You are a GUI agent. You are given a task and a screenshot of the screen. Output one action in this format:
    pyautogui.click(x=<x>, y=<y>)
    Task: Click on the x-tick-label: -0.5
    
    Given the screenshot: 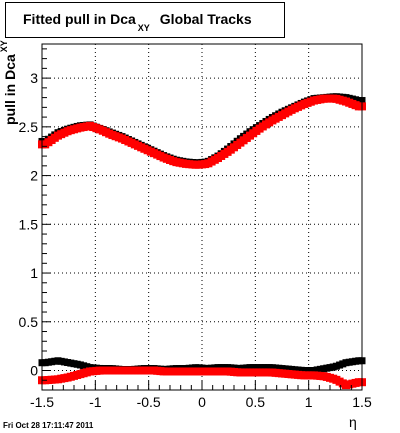 What is the action you would take?
    pyautogui.click(x=149, y=402)
    